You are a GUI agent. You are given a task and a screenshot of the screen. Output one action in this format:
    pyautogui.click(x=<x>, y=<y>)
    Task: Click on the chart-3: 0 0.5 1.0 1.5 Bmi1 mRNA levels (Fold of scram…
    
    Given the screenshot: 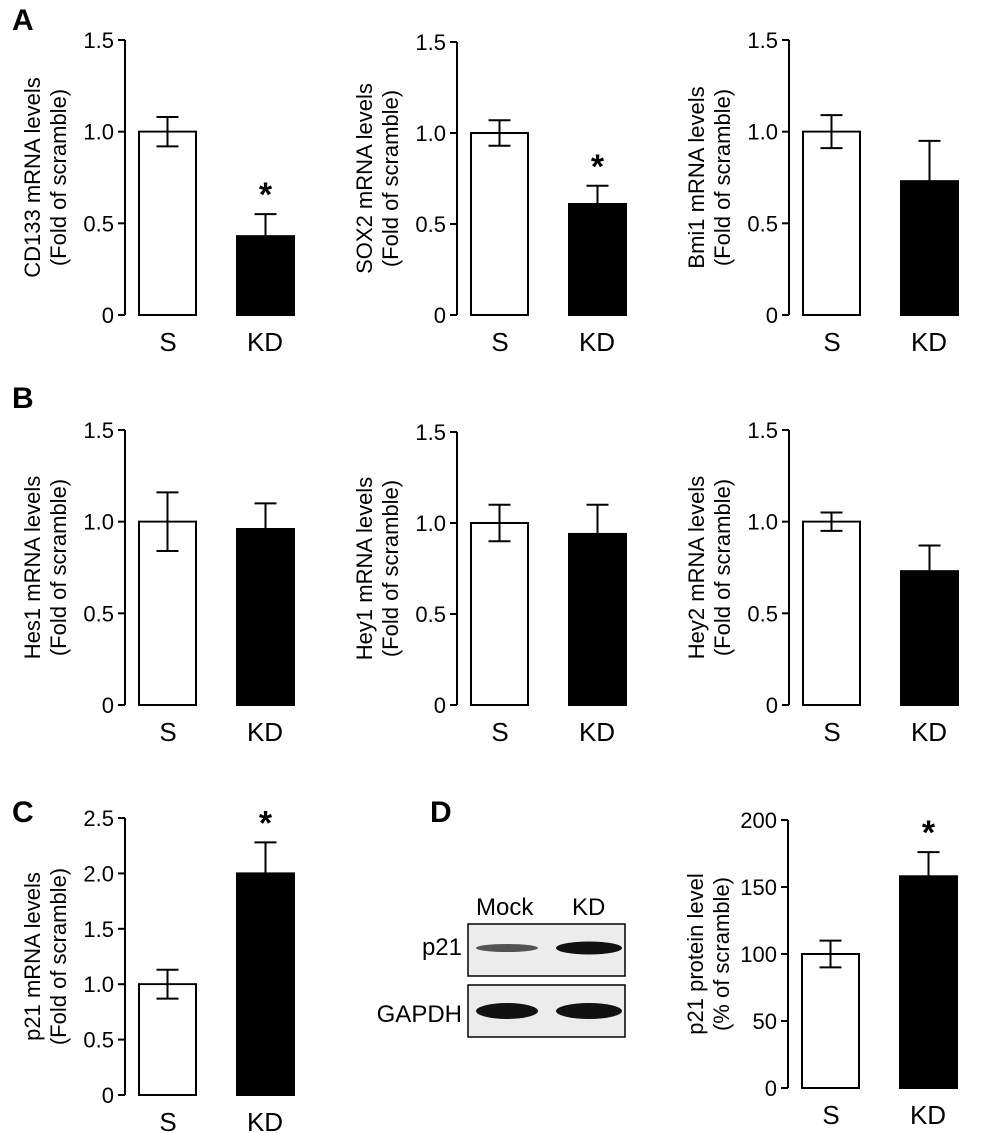 What is the action you would take?
    pyautogui.click(x=821, y=192)
    